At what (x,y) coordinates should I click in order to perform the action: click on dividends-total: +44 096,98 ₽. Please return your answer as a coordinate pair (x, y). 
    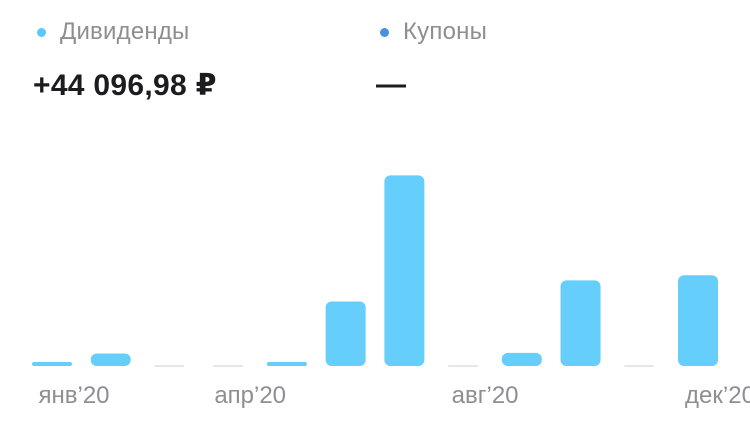
    Looking at the image, I should click on (125, 85).